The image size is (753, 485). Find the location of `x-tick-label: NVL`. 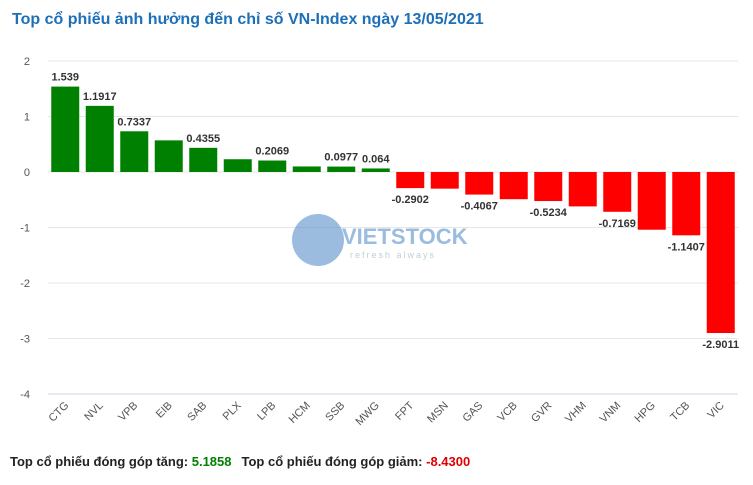

x-tick-label: NVL is located at coordinates (94, 412).